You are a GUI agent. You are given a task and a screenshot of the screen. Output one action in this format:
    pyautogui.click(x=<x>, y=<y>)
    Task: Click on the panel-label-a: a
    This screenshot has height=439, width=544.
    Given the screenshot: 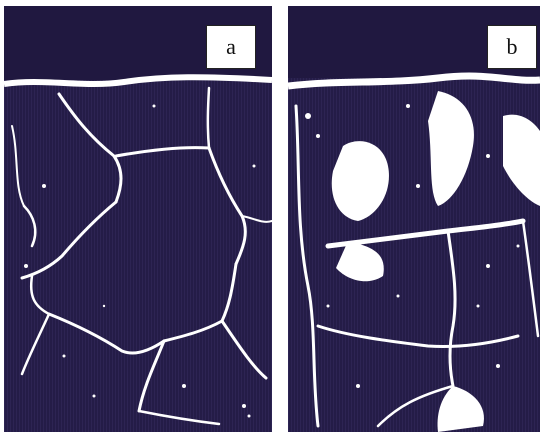 What is the action you would take?
    pyautogui.click(x=231, y=47)
    